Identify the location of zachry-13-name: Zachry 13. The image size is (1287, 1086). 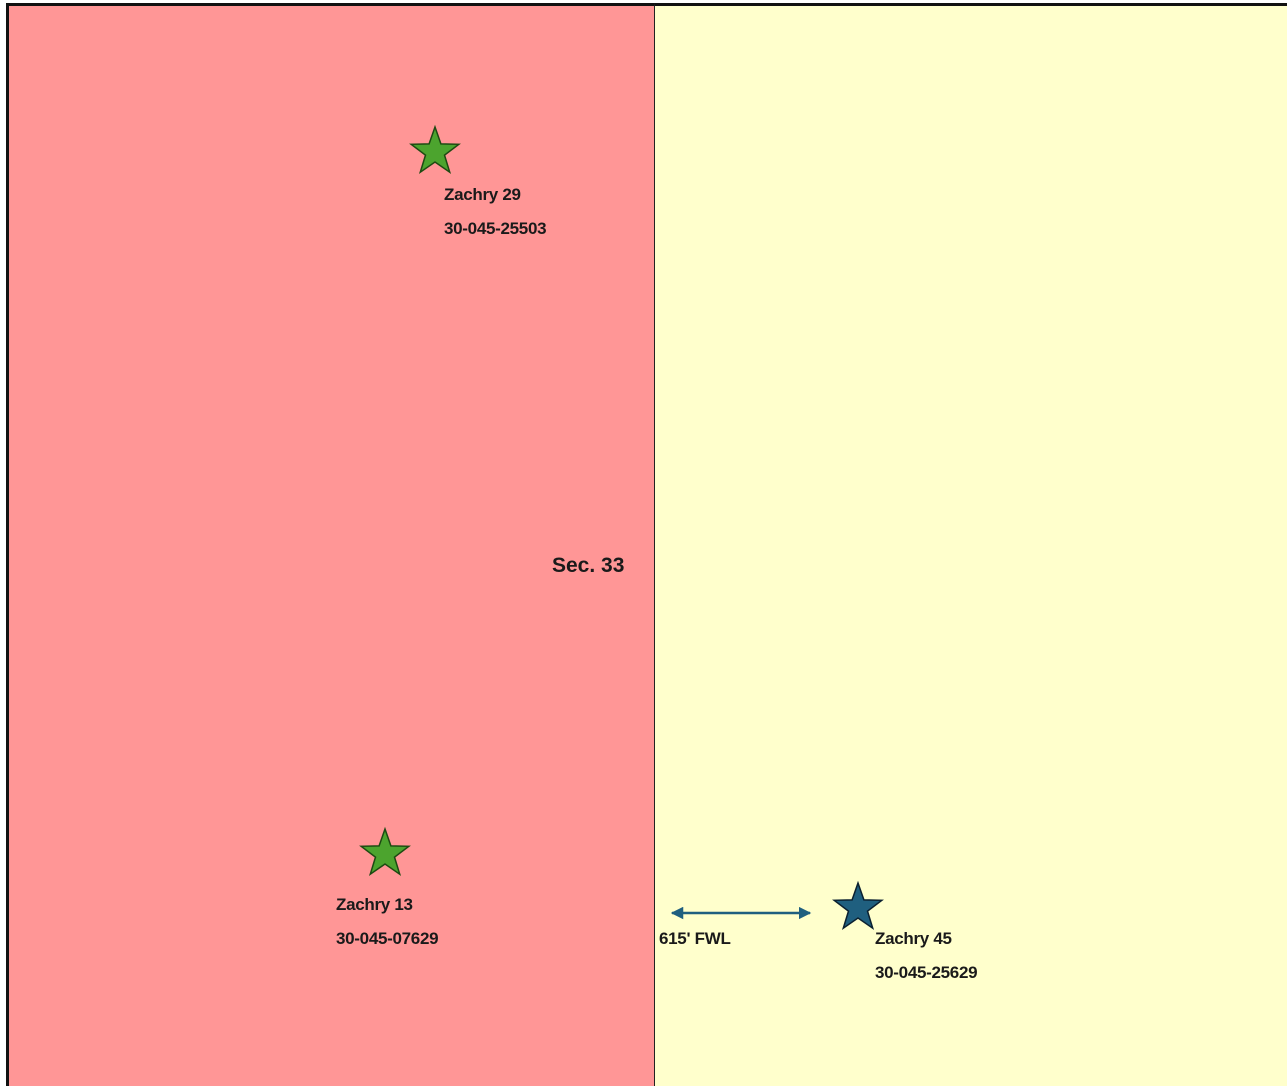
(374, 904).